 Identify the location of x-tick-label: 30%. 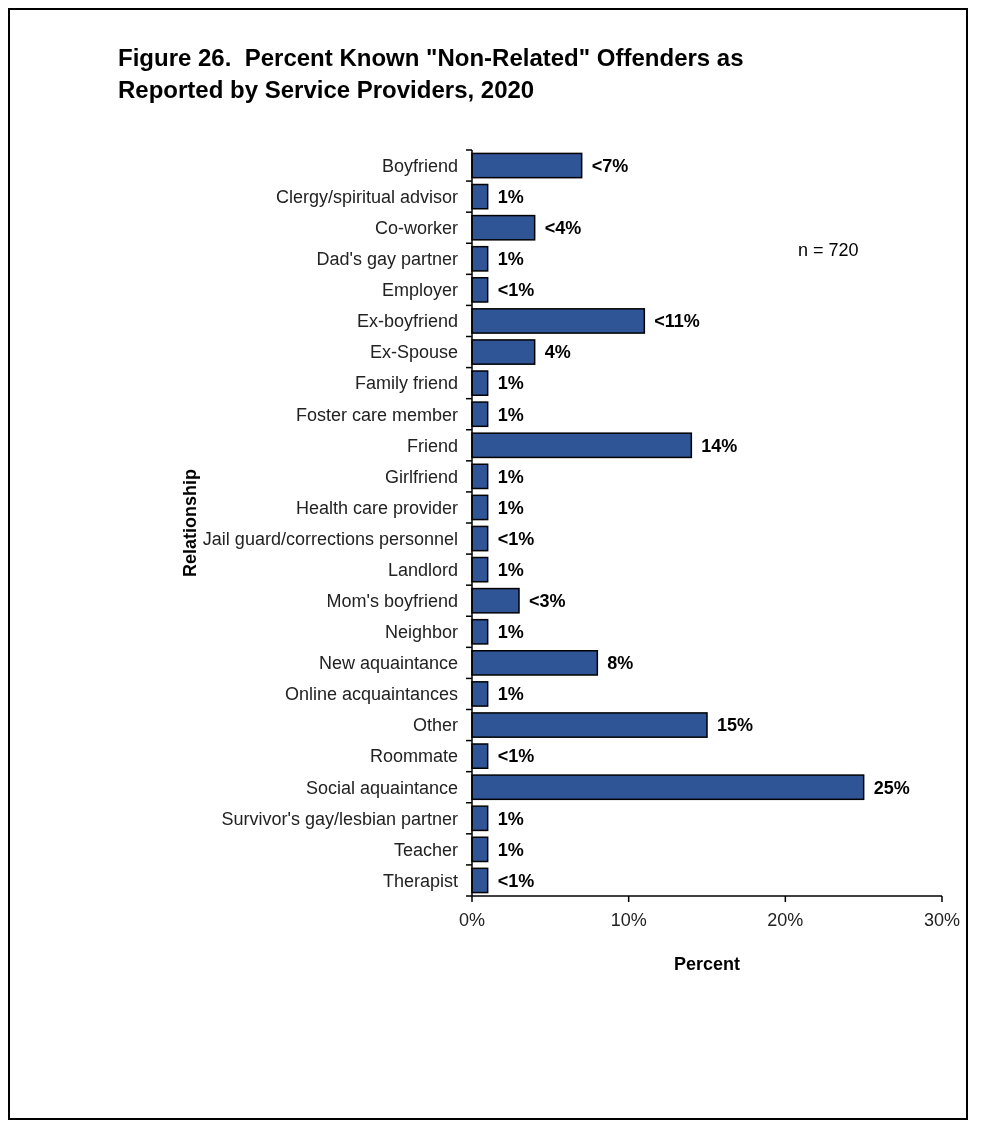
(942, 920).